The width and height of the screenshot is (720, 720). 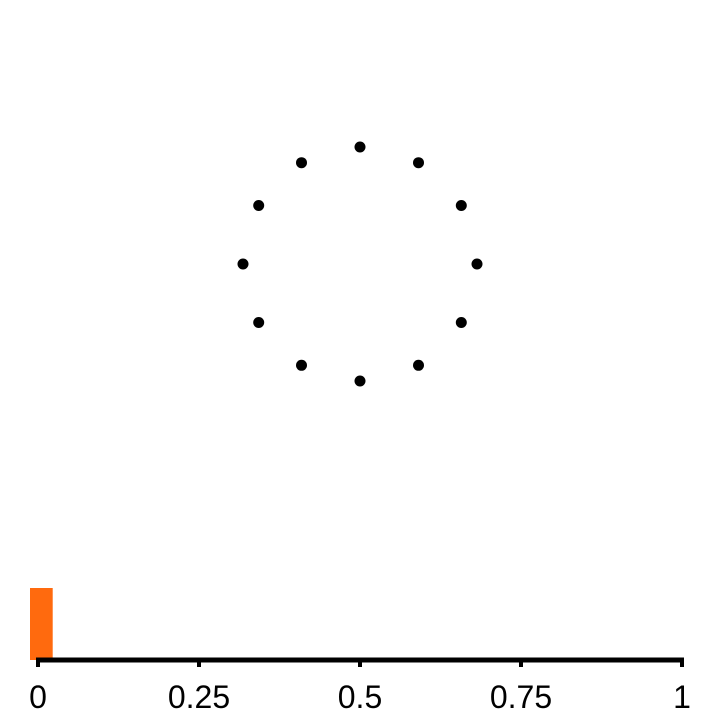 I want to click on axis-tick-label: 0.5, so click(x=360, y=697).